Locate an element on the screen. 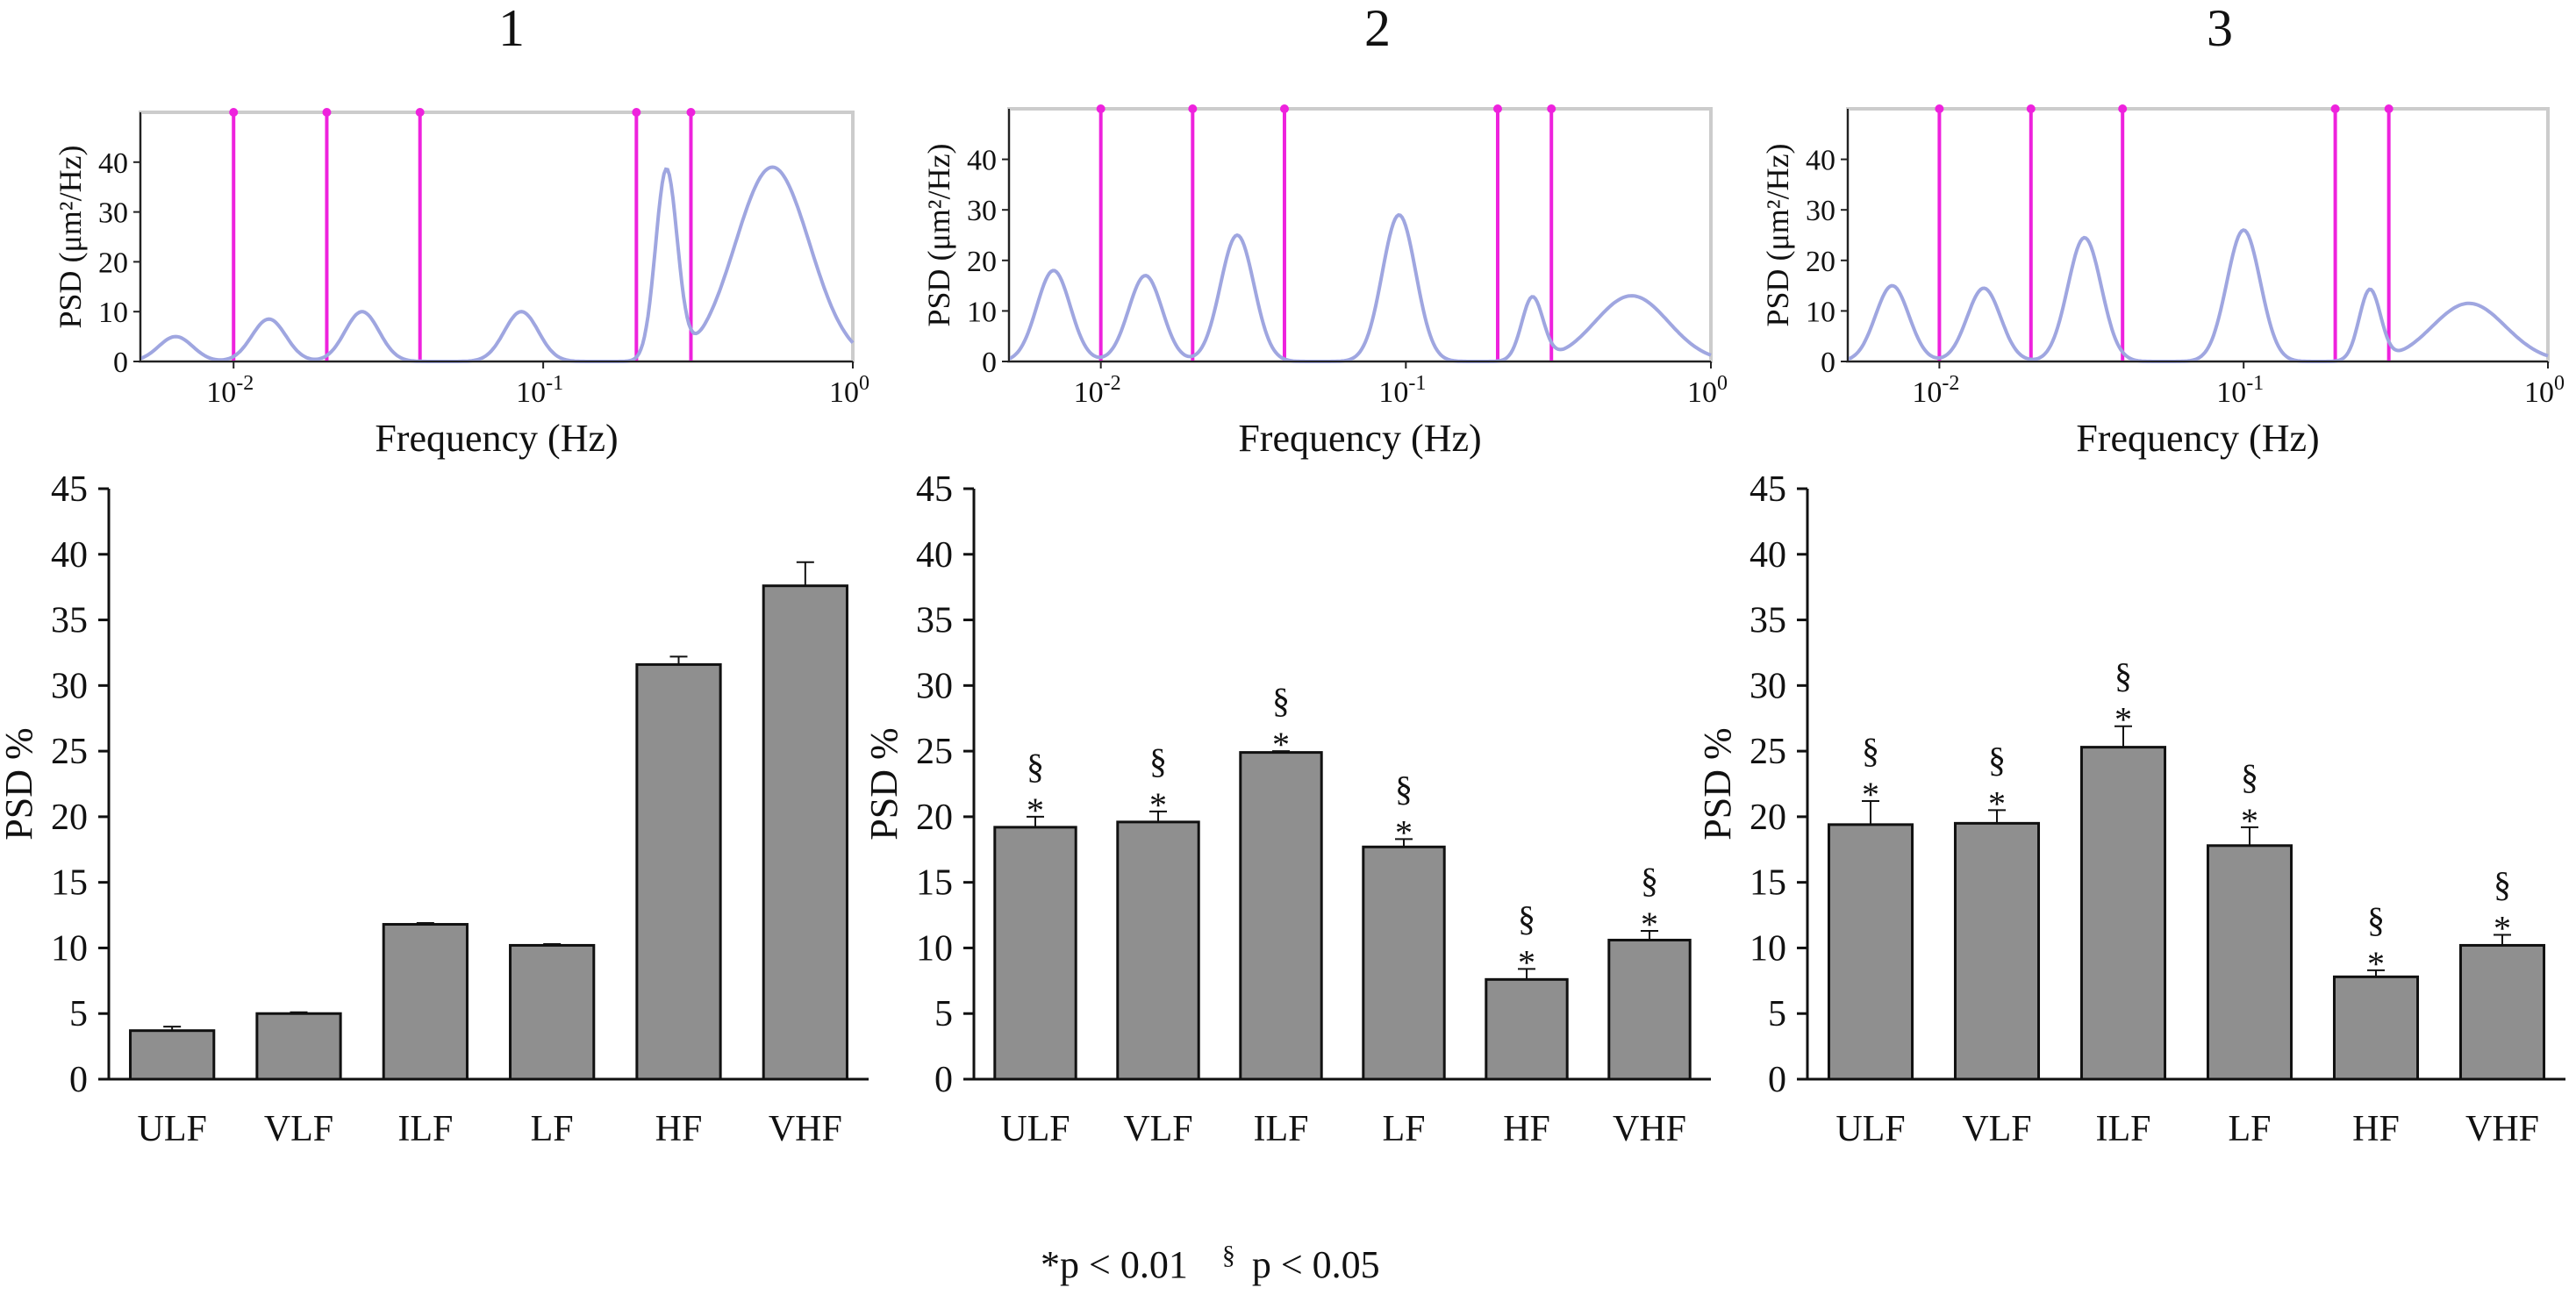 This screenshot has height=1295, width=2576. y-tick-label: 15 is located at coordinates (1768, 883).